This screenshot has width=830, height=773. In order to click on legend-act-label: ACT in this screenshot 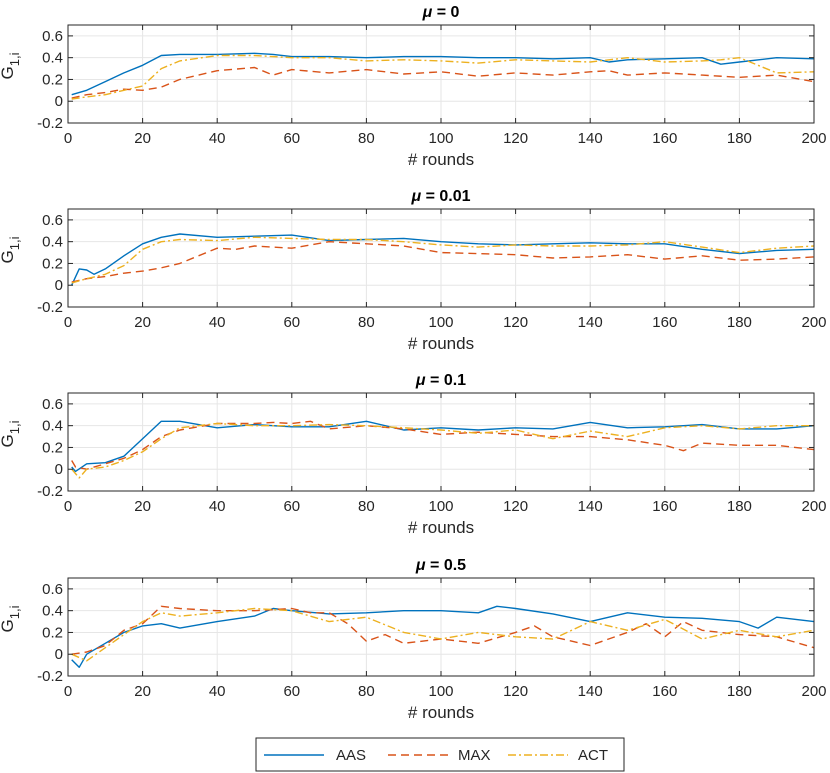, I will do `click(593, 755)`.